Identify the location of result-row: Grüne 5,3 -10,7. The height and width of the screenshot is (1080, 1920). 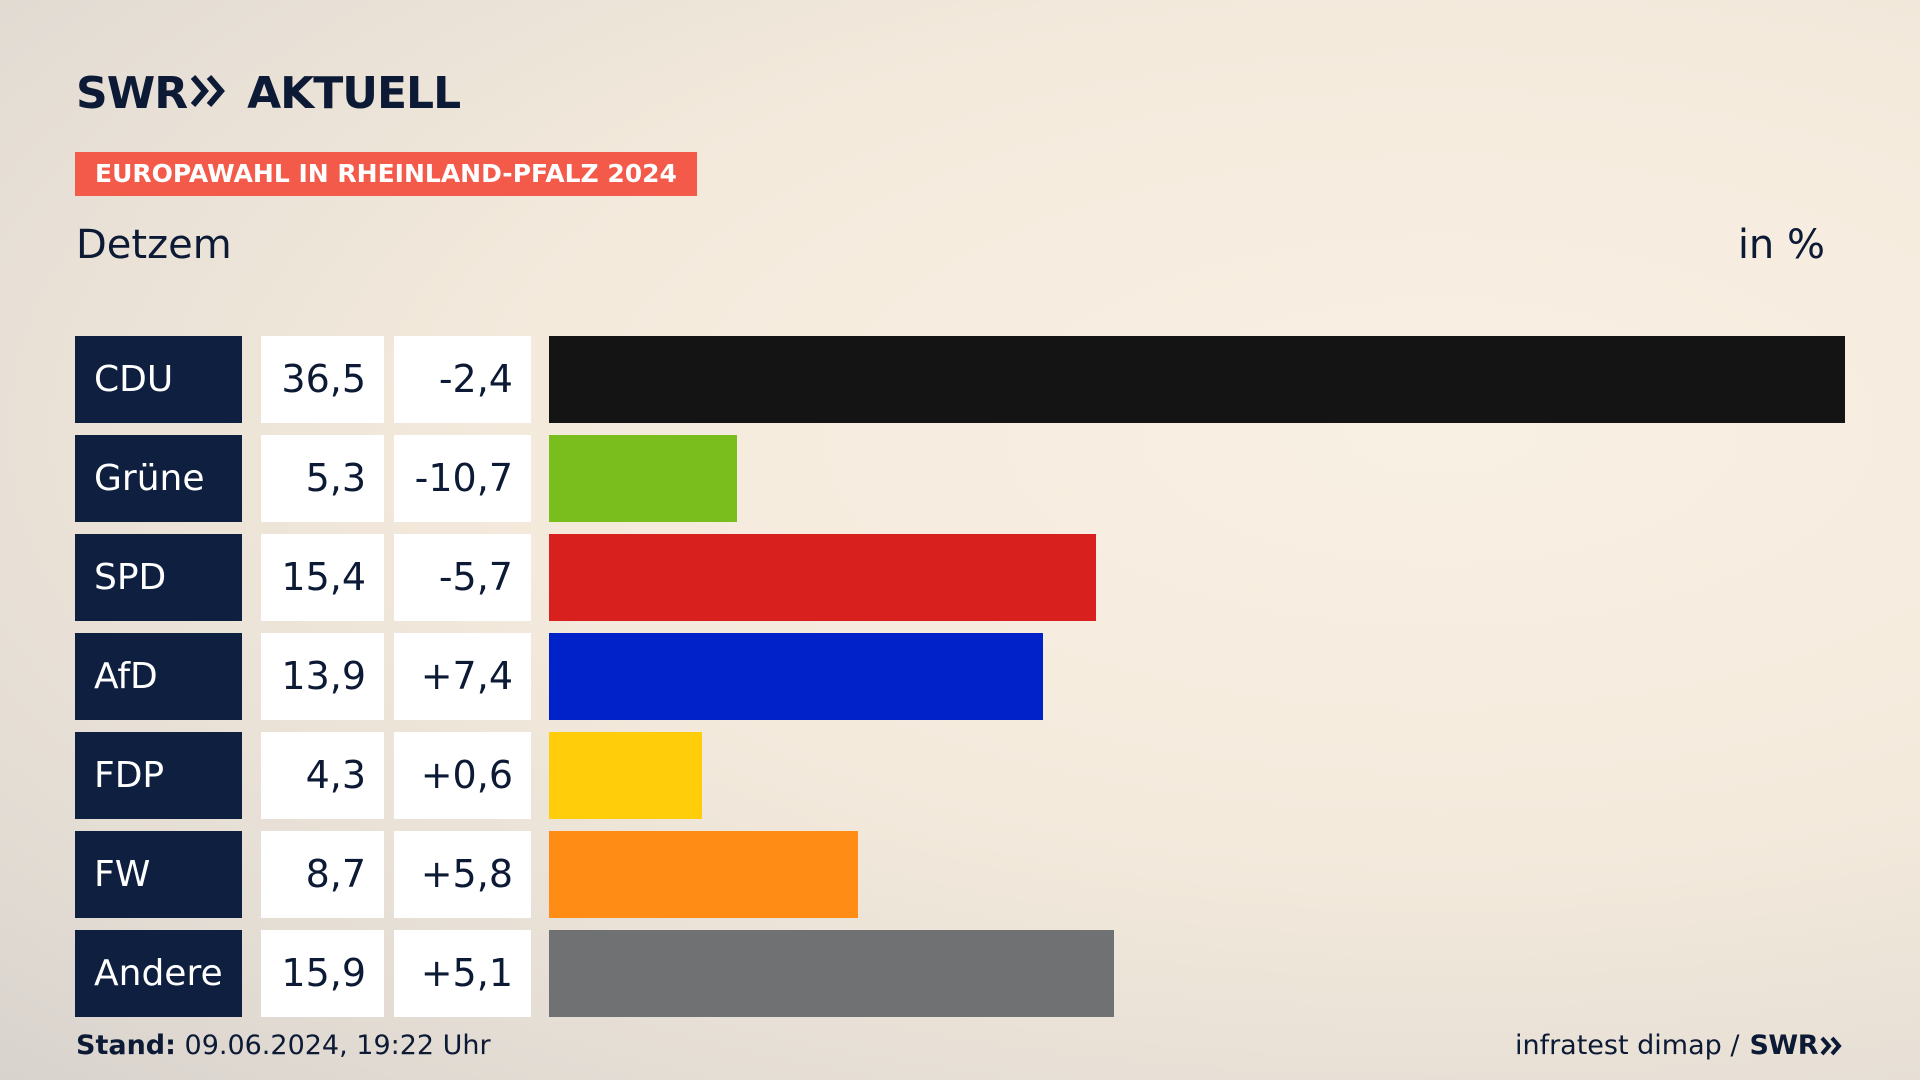
(960, 478).